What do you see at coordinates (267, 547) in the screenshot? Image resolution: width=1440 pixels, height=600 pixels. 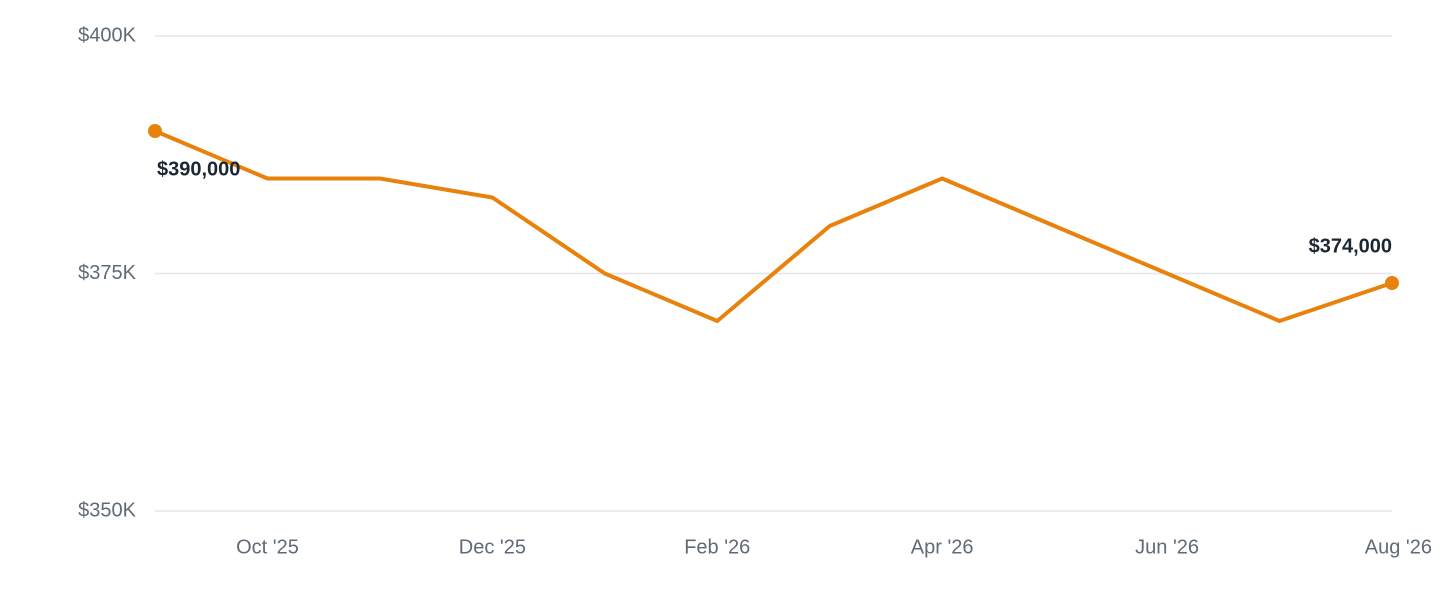 I see `x-tick-label: Oct '25` at bounding box center [267, 547].